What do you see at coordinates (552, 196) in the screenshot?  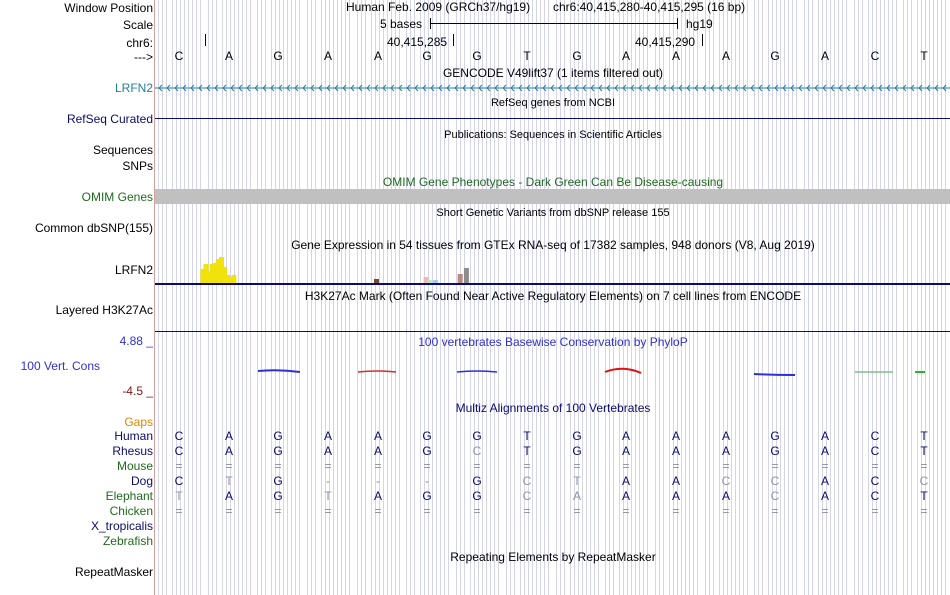 I see `omim-feature-bar` at bounding box center [552, 196].